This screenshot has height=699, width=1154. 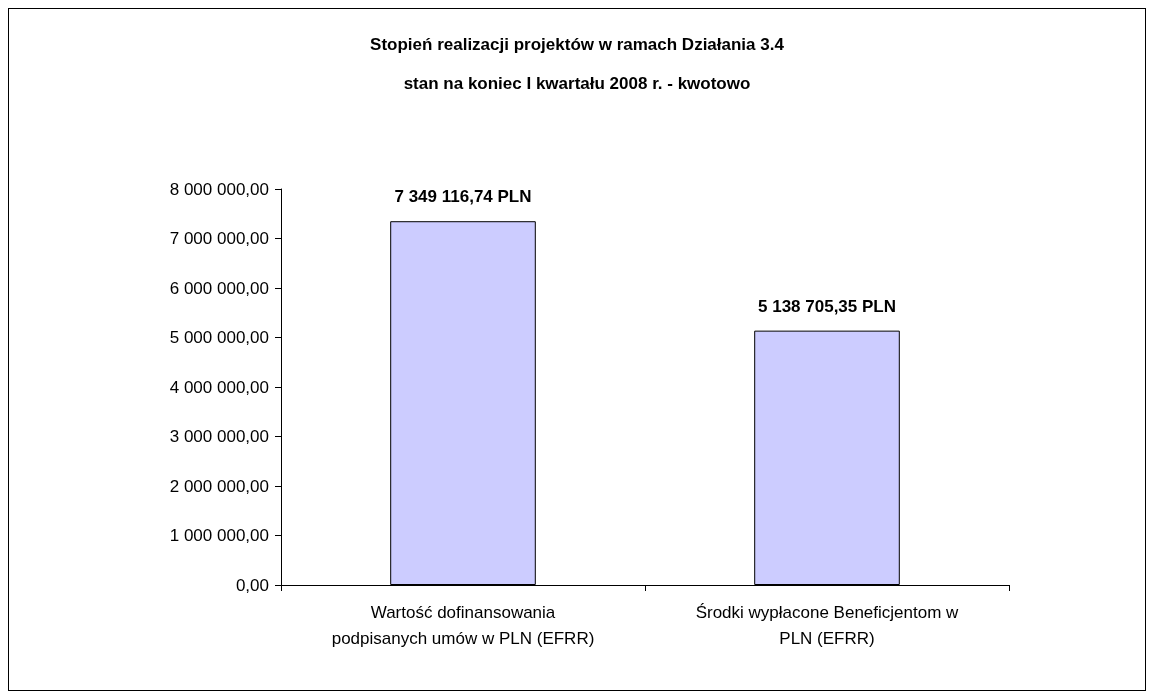 What do you see at coordinates (219, 288) in the screenshot?
I see `y-tick-label: 6 000 000,00` at bounding box center [219, 288].